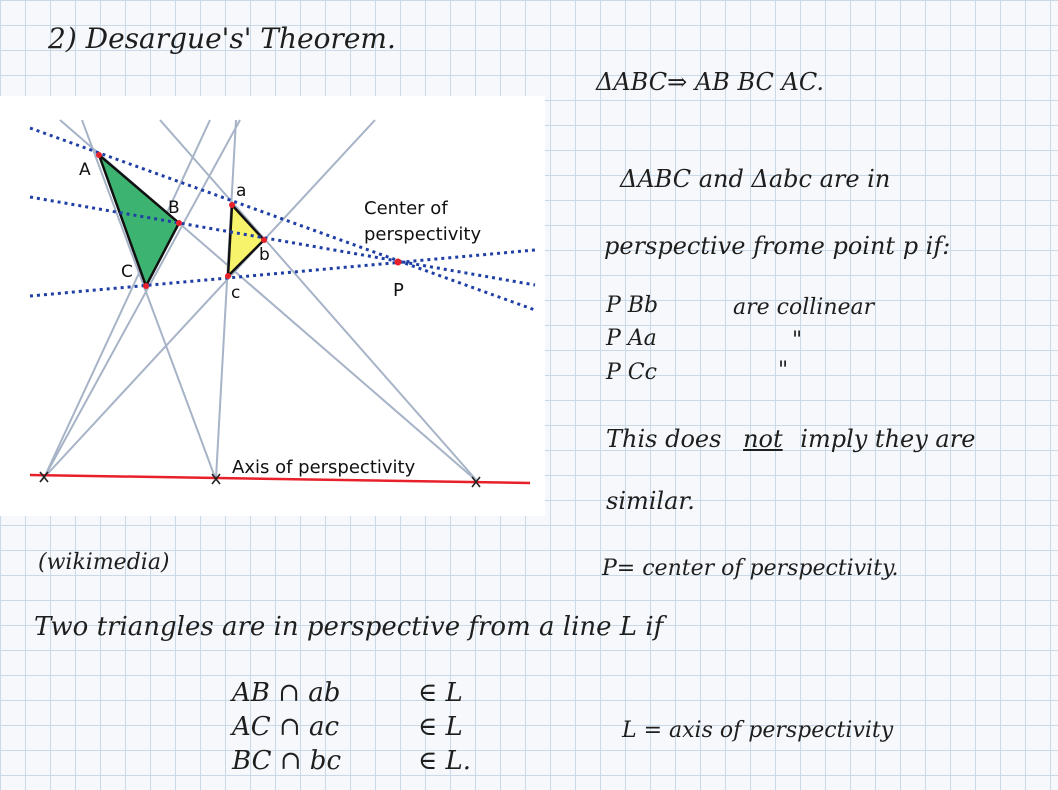 Image resolution: width=1058 pixels, height=790 pixels. What do you see at coordinates (286, 727) in the screenshot?
I see `intersection-pair: AC ∩ ac` at bounding box center [286, 727].